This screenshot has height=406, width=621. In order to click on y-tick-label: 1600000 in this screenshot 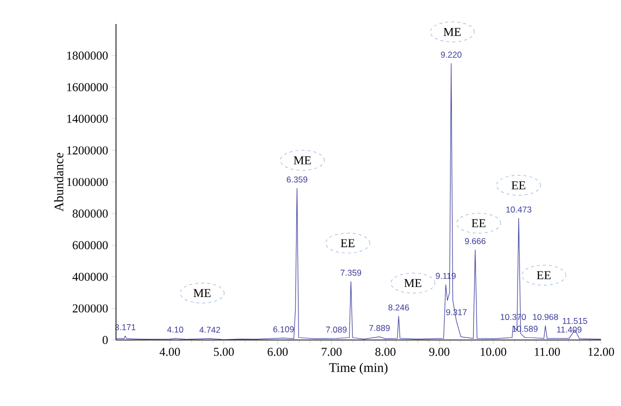, I will do `click(87, 87)`.